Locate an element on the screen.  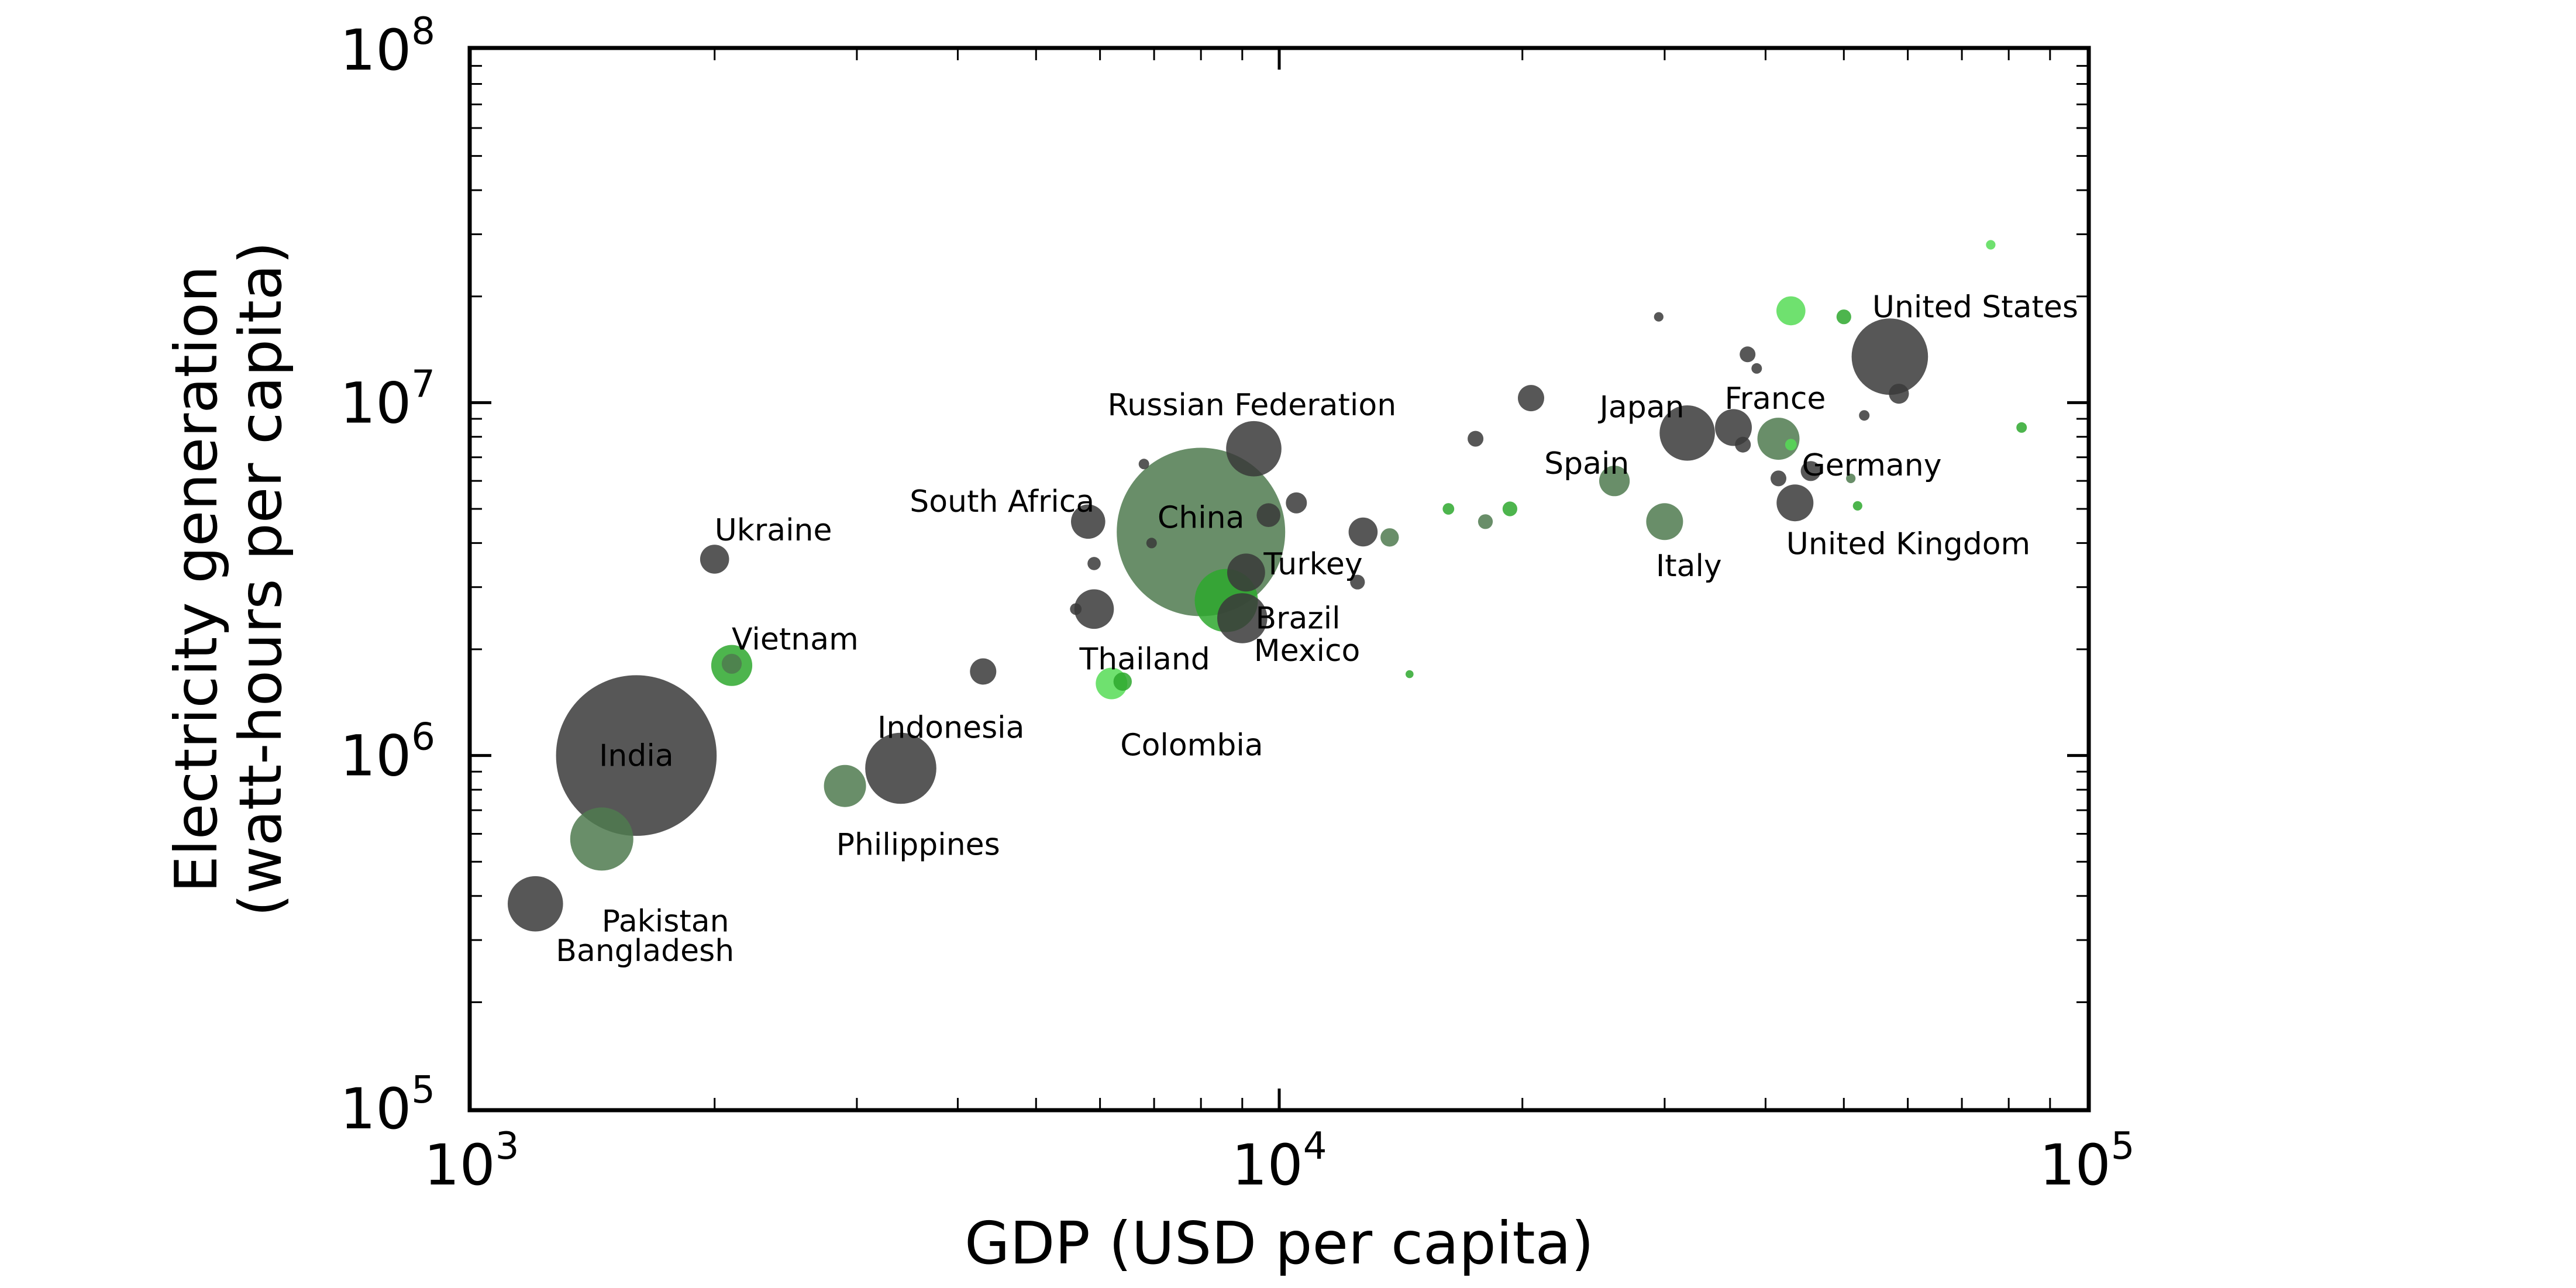
bubble-south-africa is located at coordinates (1088, 521).